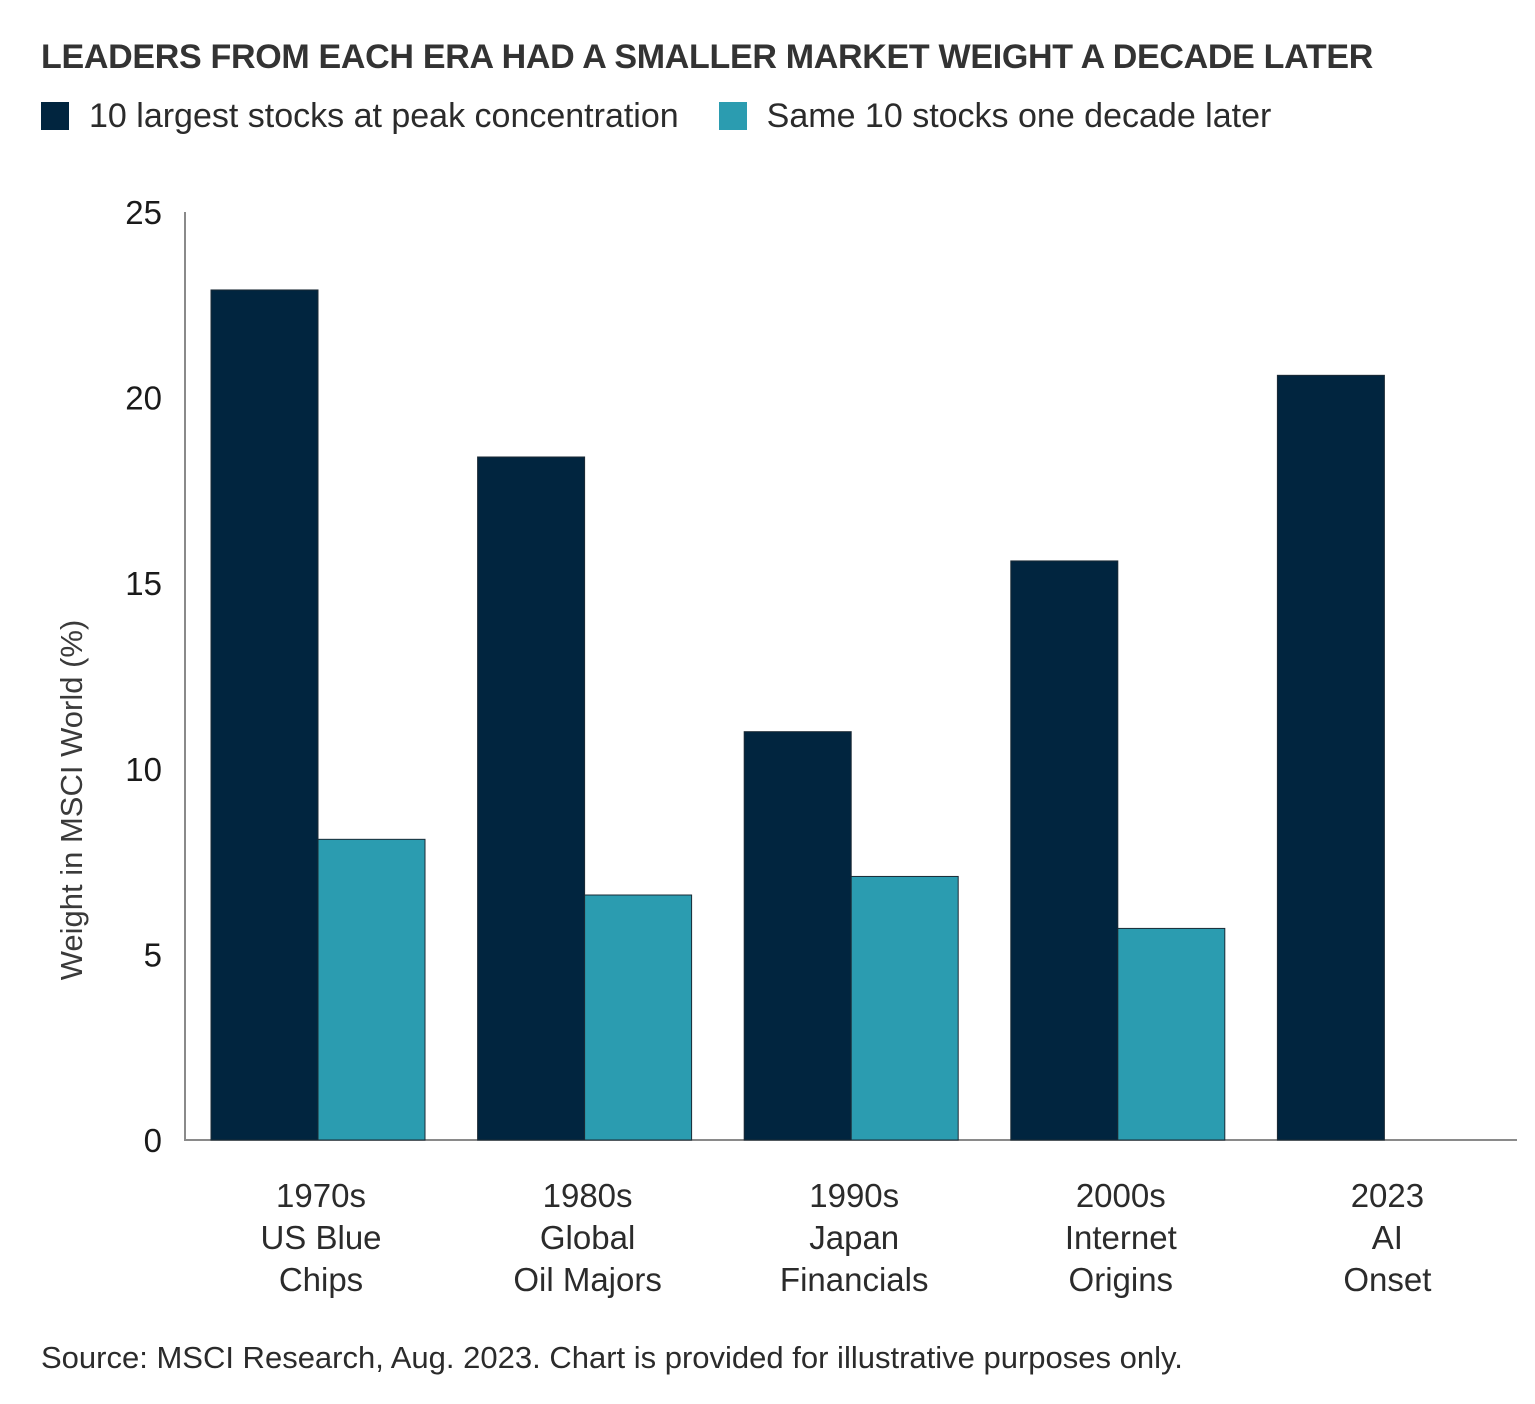  Describe the element at coordinates (143, 583) in the screenshot. I see `y-tick-label: 15` at that location.